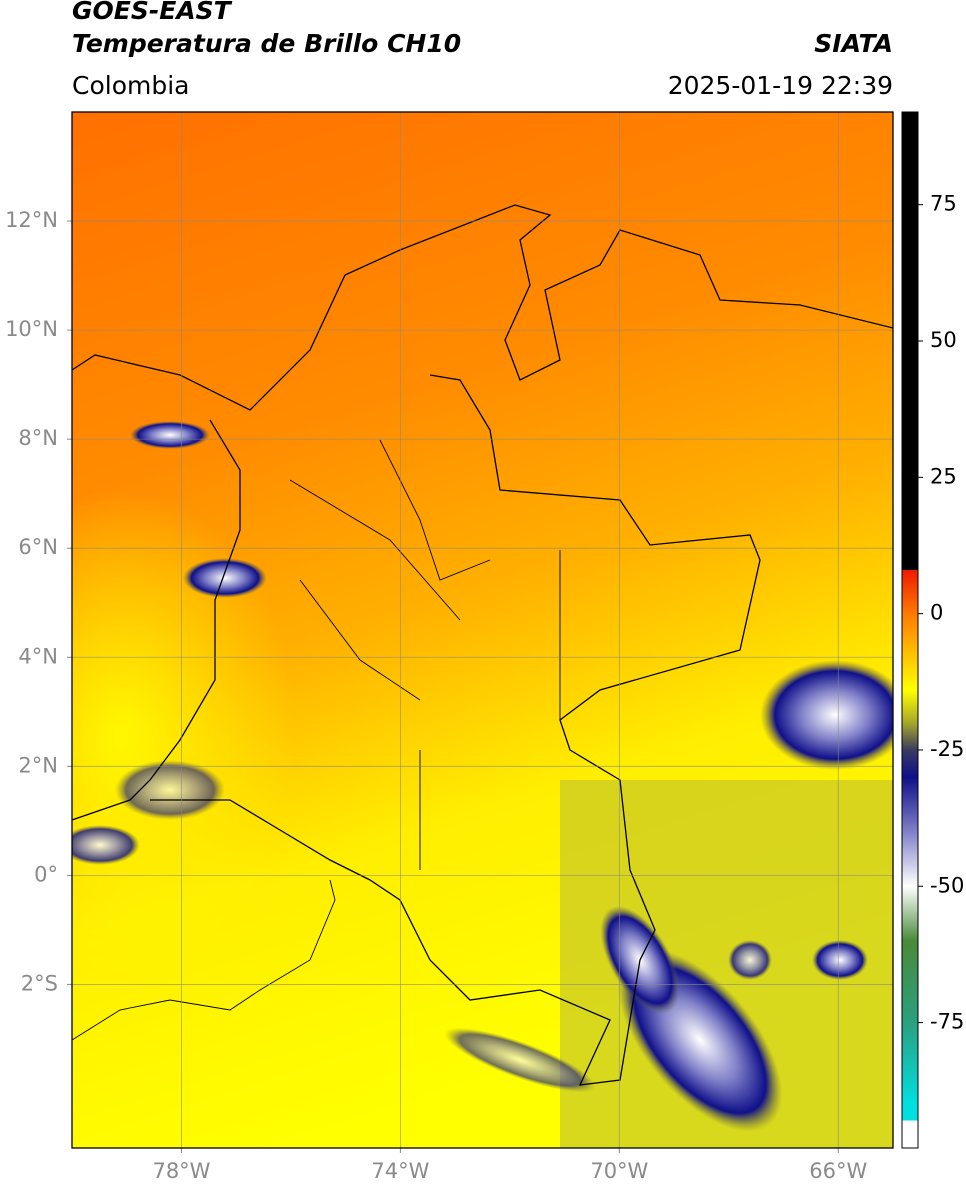  What do you see at coordinates (266, 43) in the screenshot?
I see `product: Temperatura de Brillo CH10` at bounding box center [266, 43].